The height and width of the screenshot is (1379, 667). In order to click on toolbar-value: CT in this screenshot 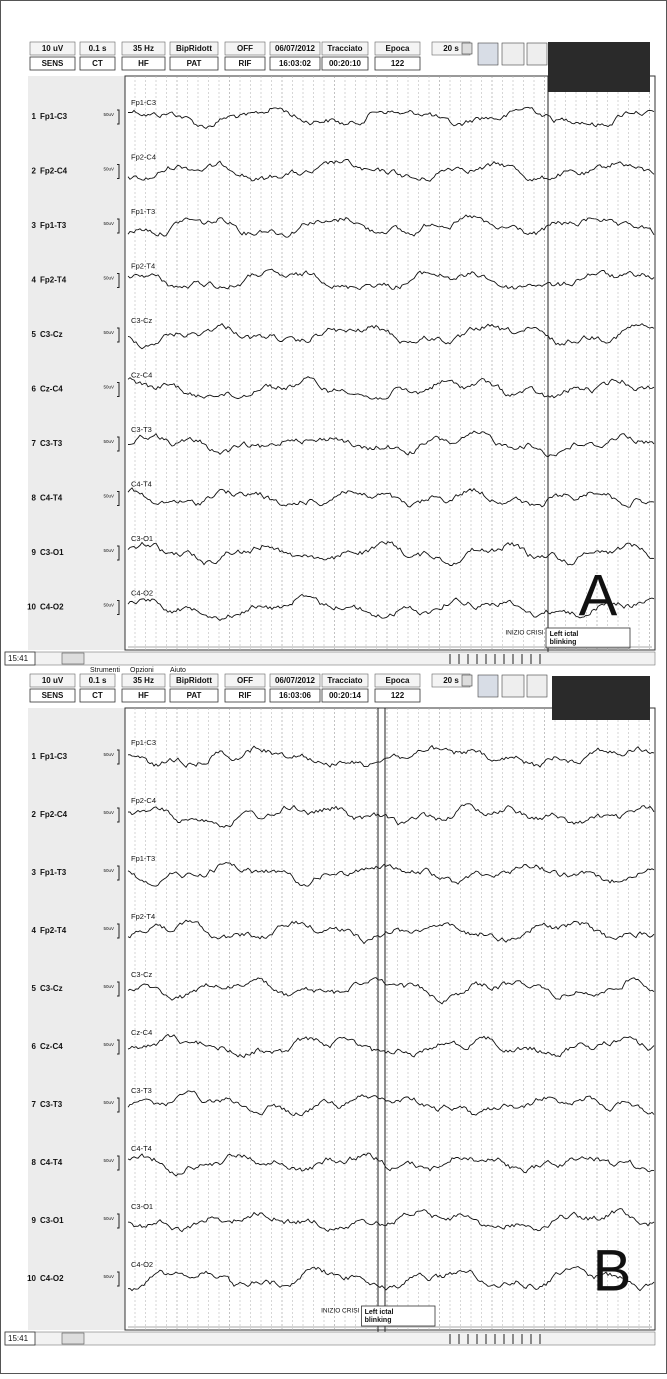, I will do `click(97, 63)`.